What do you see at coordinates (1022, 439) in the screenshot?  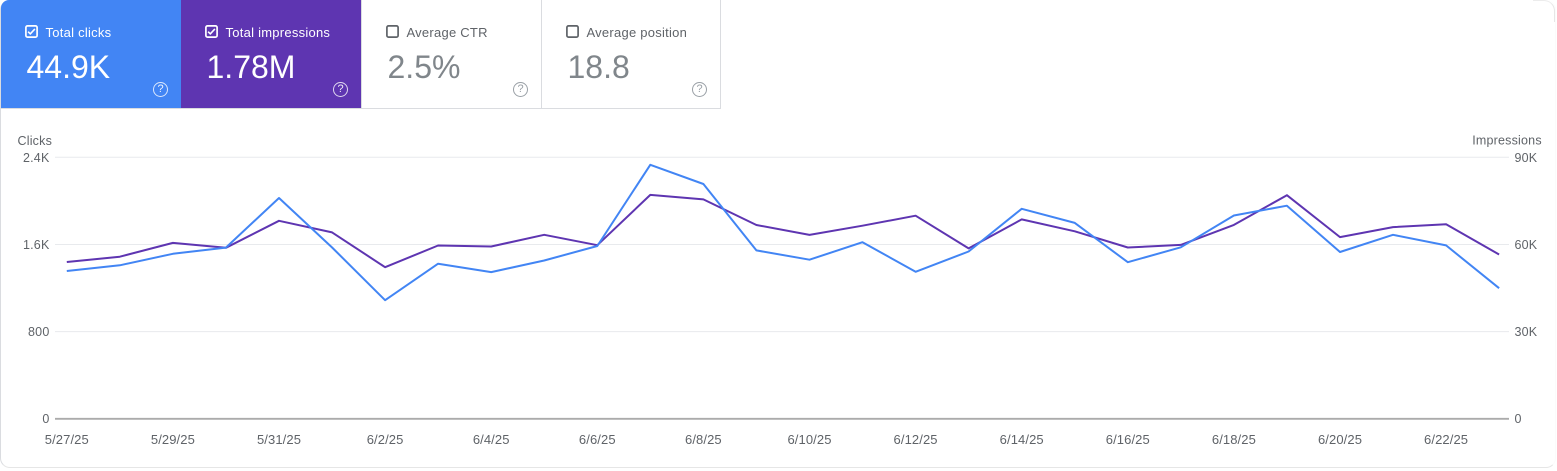 I see `svg-text: 6/14/25` at bounding box center [1022, 439].